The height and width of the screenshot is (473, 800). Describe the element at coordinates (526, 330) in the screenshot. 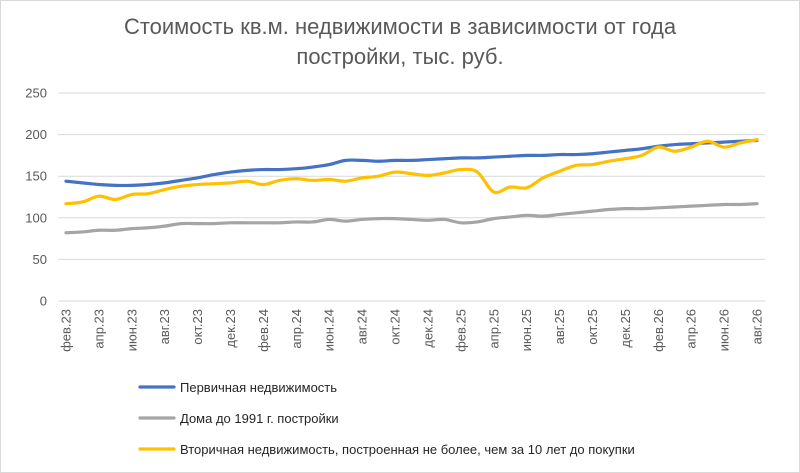

I see `x-tick-label: июн.25` at that location.